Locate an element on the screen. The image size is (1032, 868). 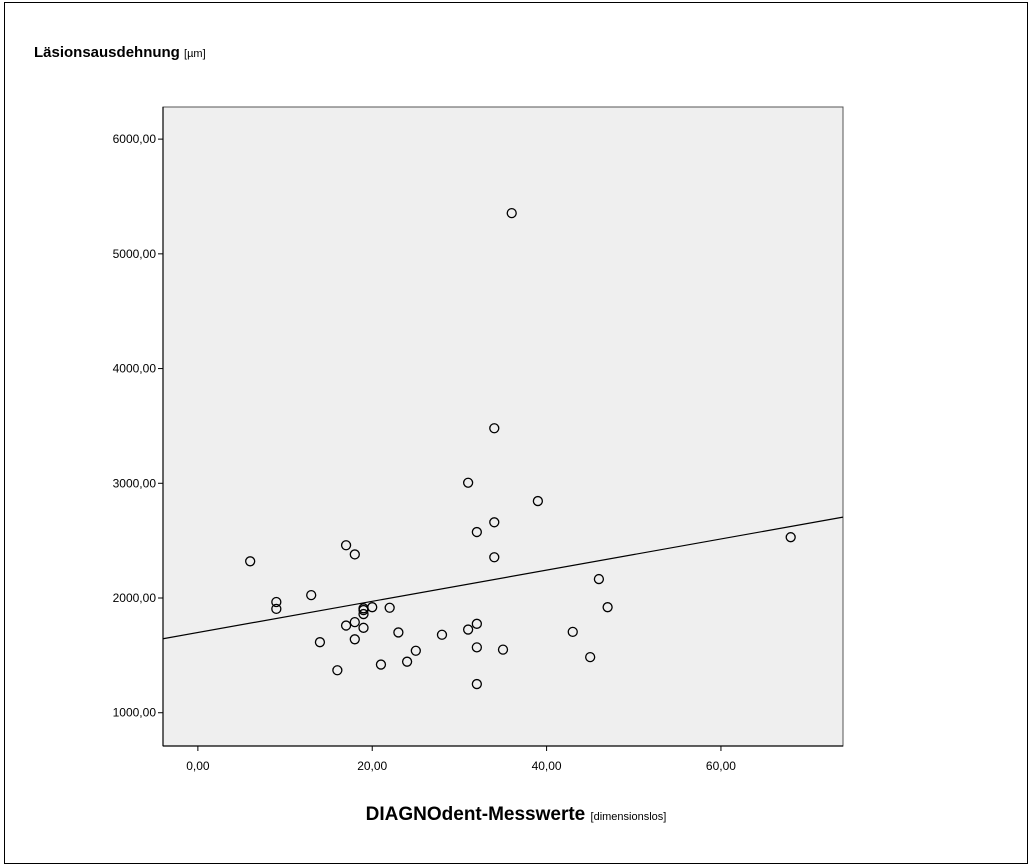
y-axis-title: Läsionsausdehnung [µm] is located at coordinates (120, 52).